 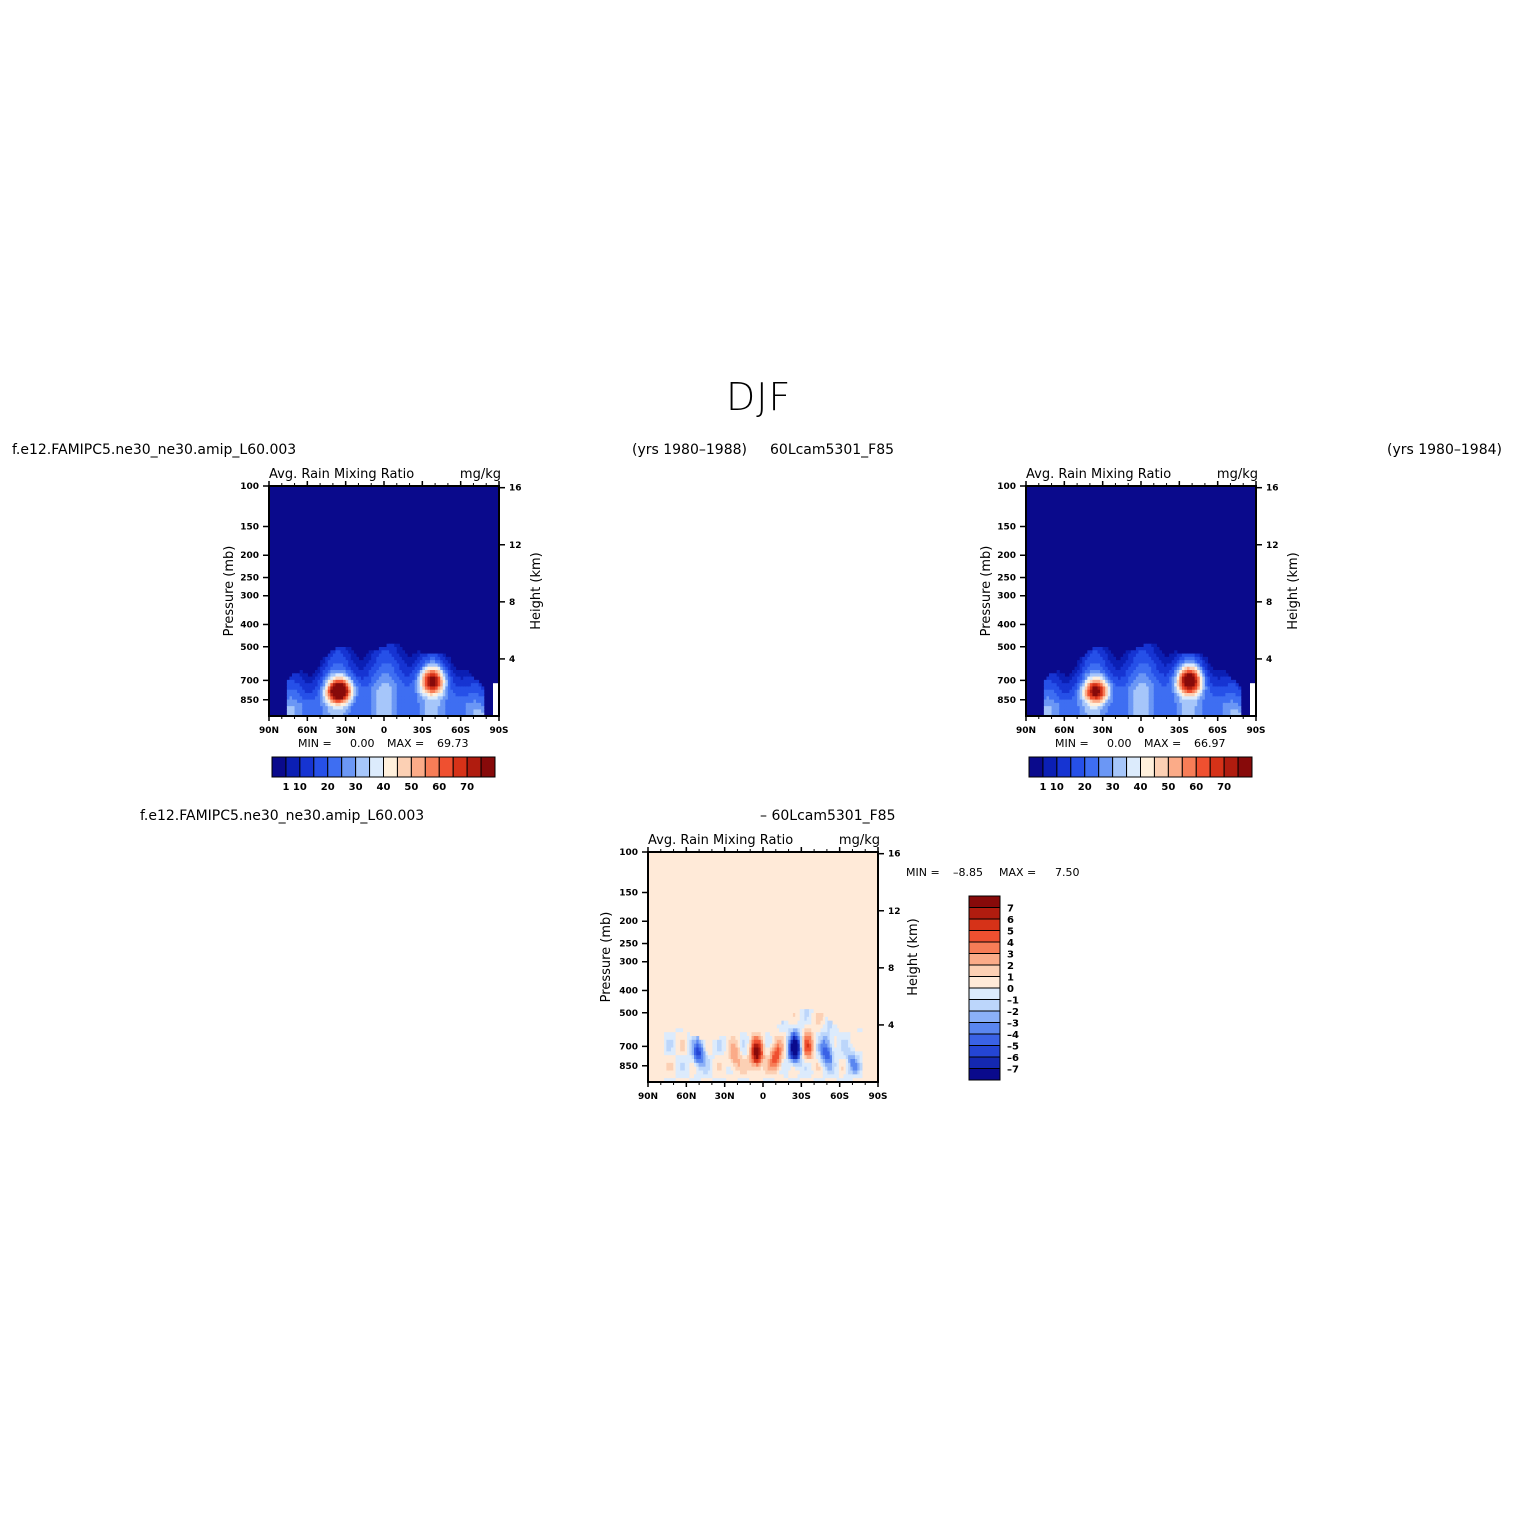 I want to click on case1-missing-strip, so click(x=495, y=699).